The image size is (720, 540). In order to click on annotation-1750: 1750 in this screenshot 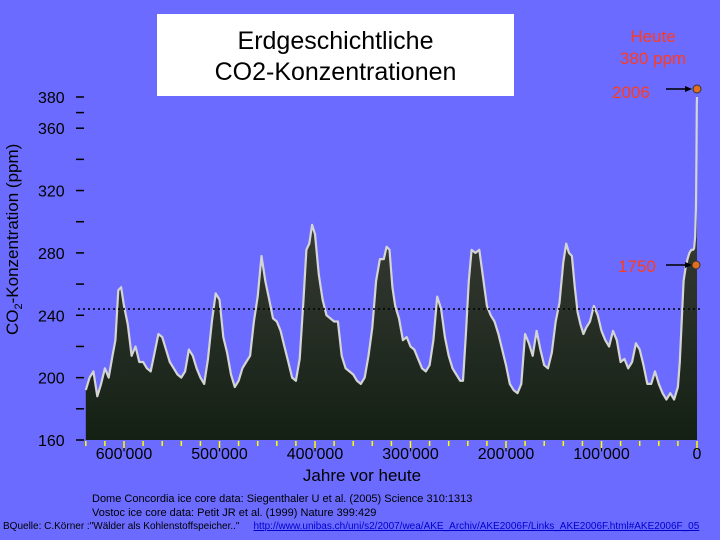, I will do `click(637, 266)`.